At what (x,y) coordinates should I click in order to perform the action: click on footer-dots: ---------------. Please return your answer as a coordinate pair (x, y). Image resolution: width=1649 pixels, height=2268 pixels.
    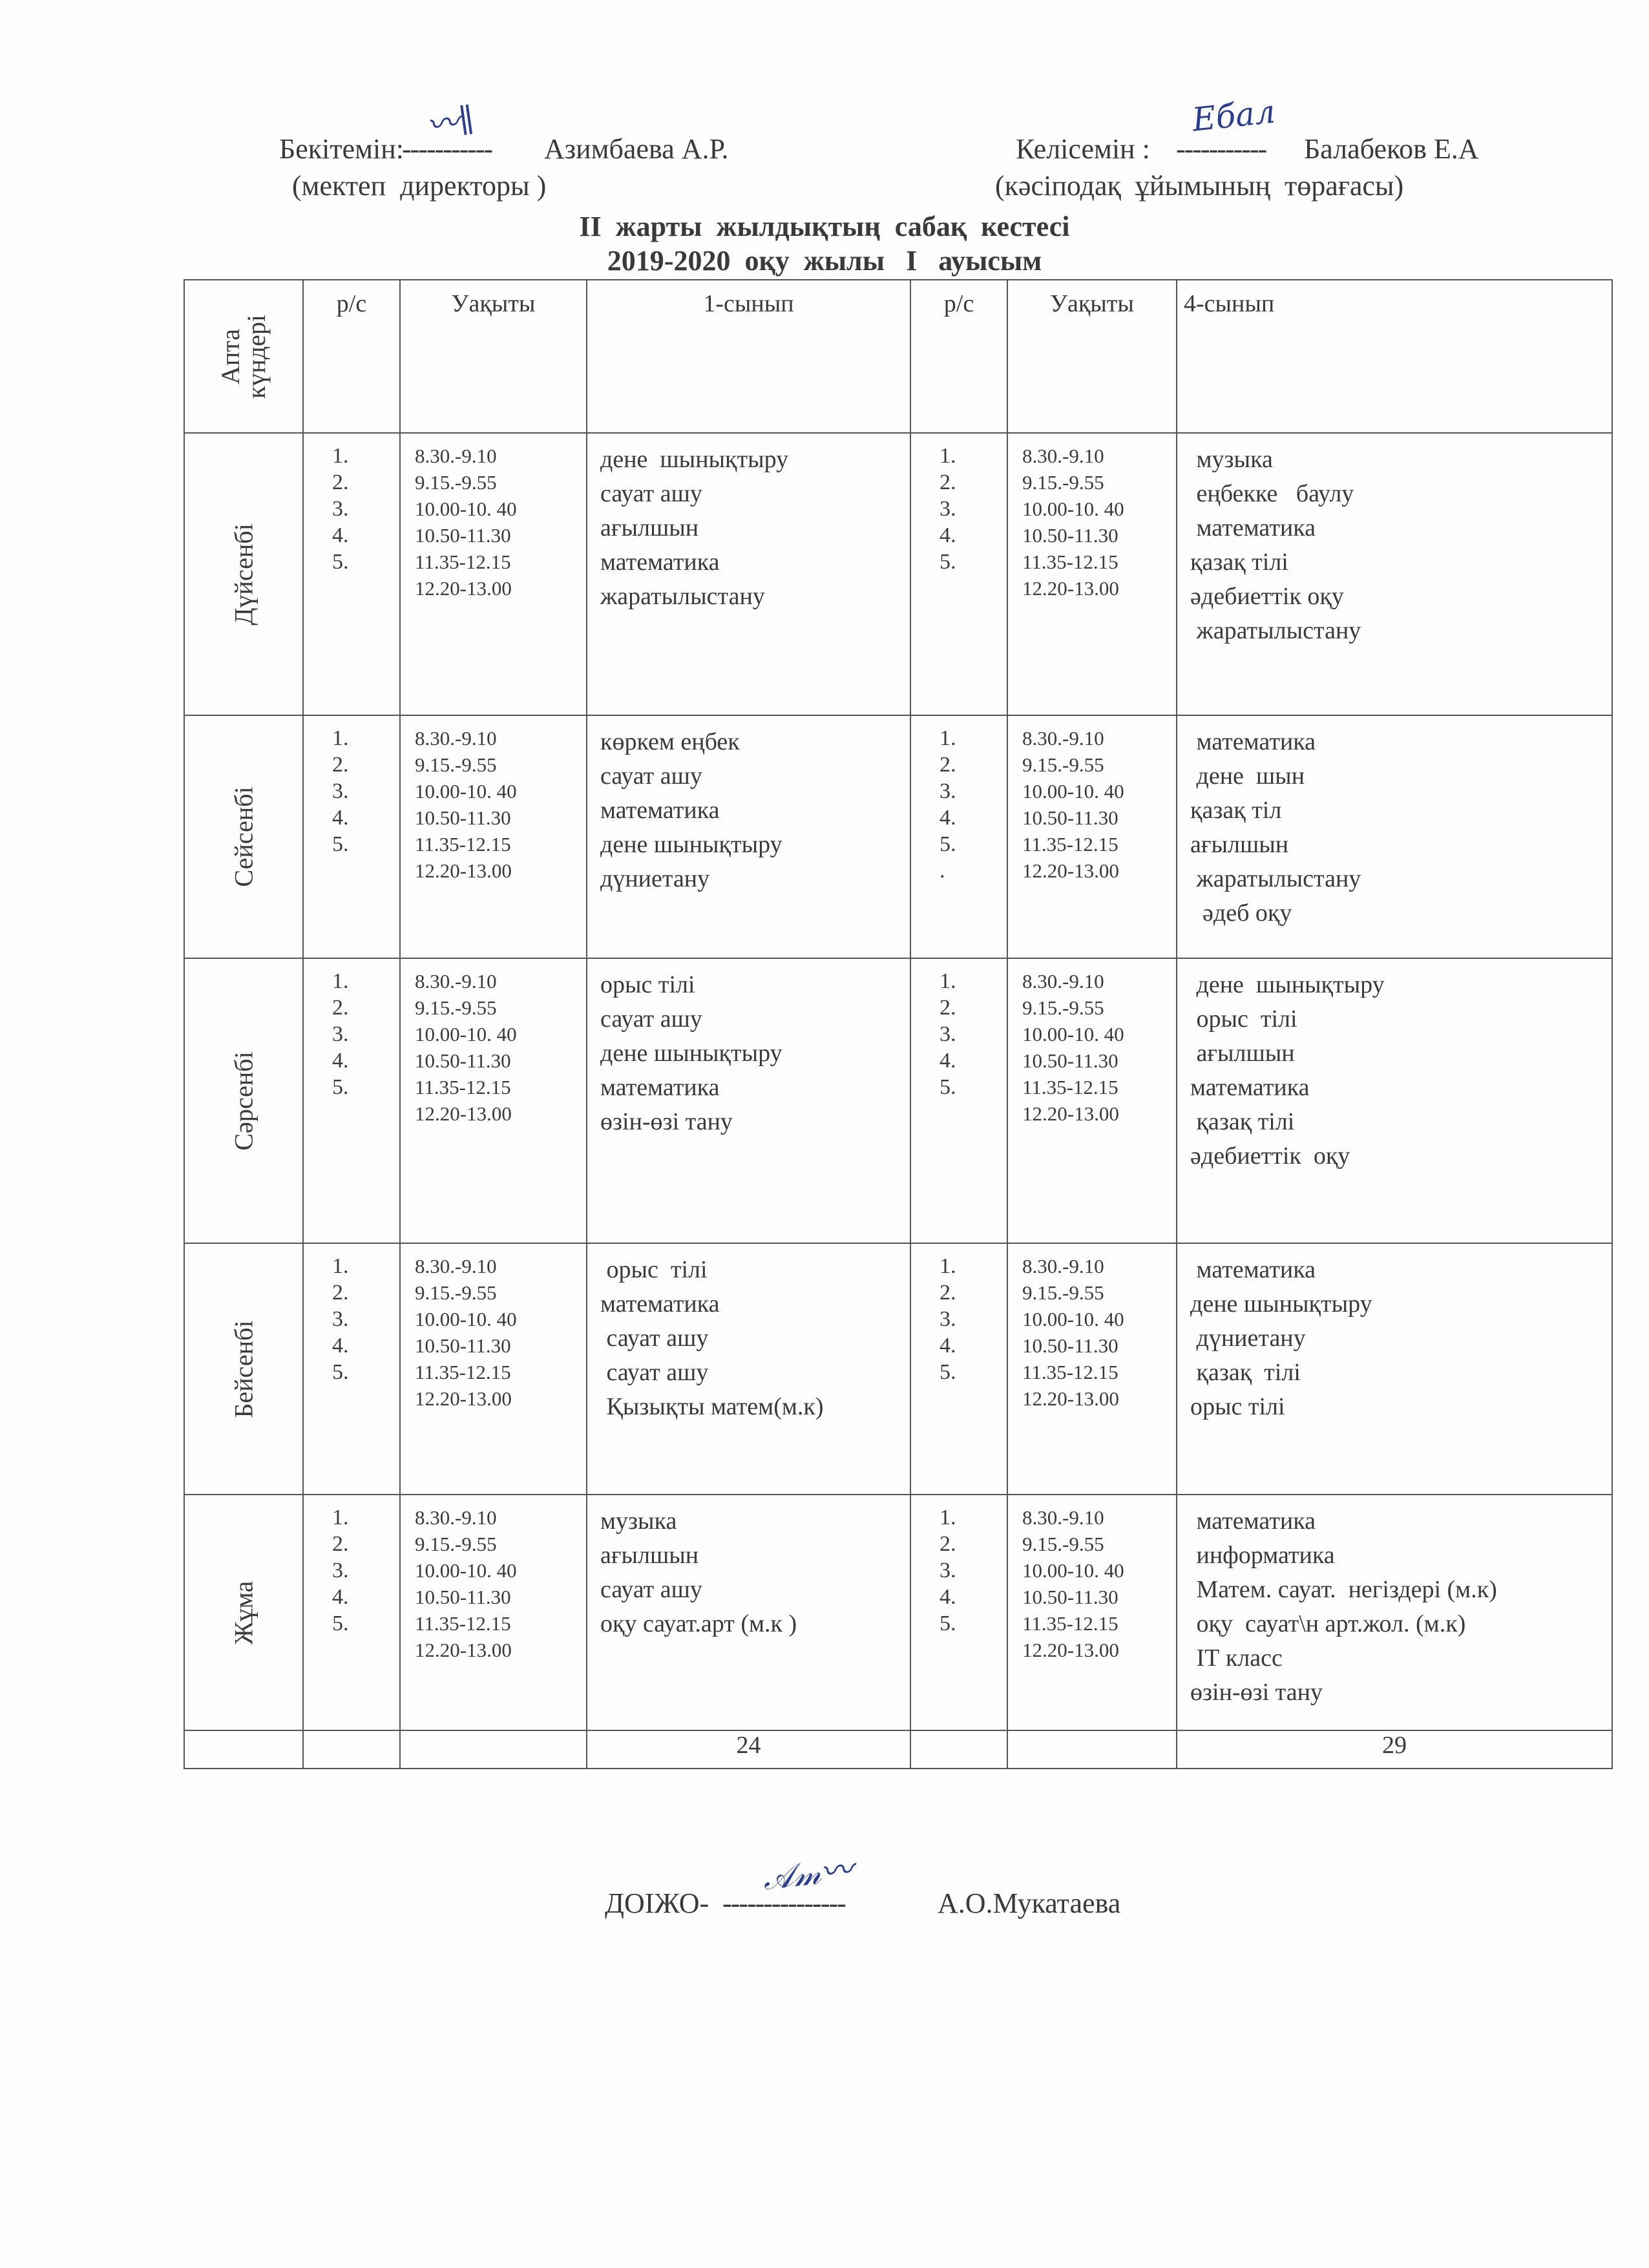
    Looking at the image, I should click on (784, 1903).